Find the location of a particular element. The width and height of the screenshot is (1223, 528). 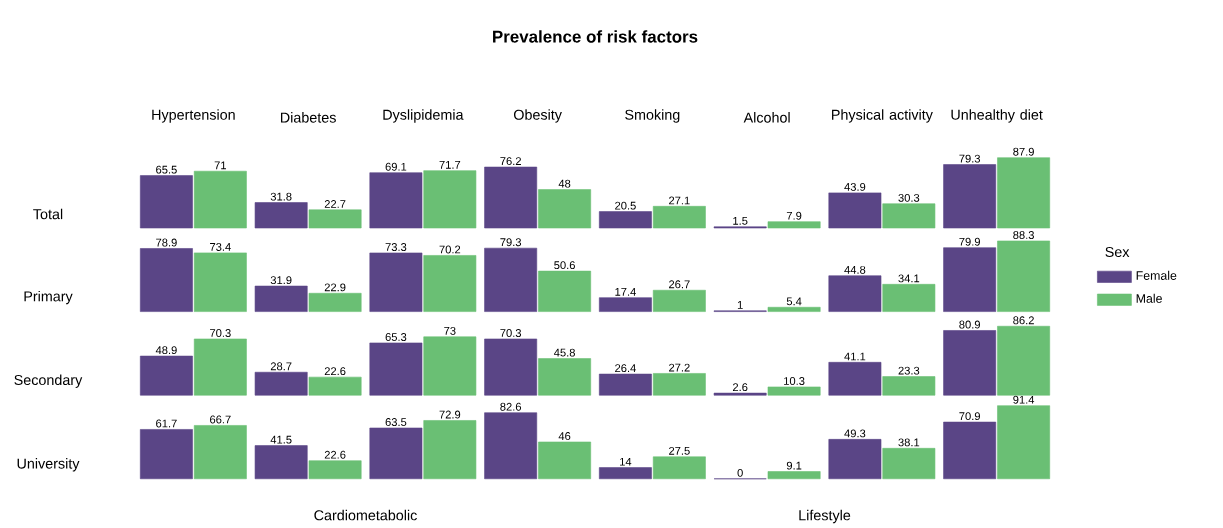

data-label: 65.3 is located at coordinates (396, 337).